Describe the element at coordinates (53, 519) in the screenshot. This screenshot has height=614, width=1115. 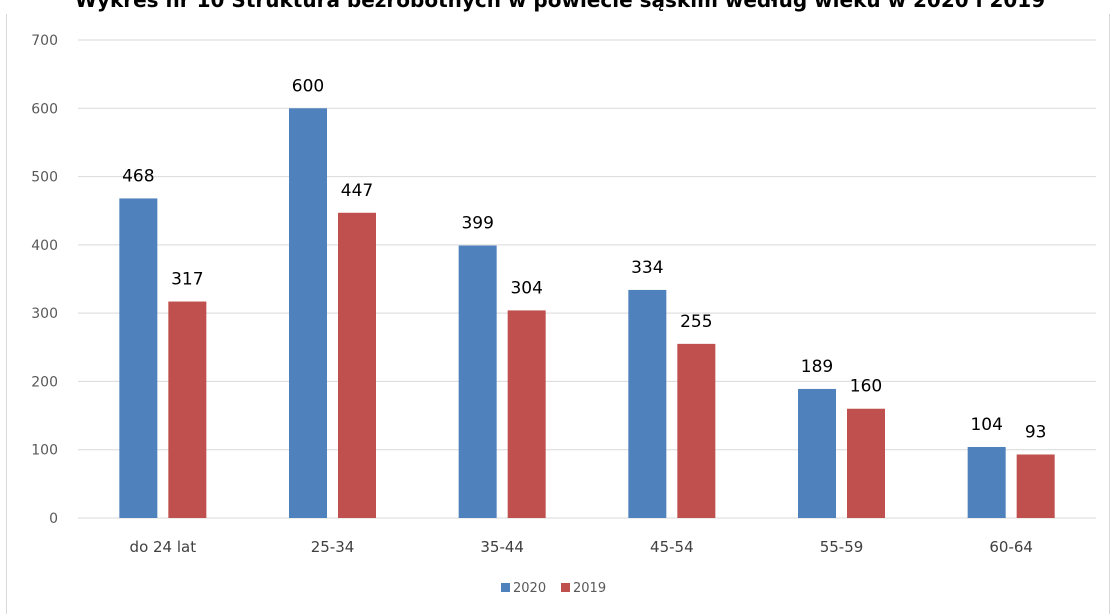
I see `y-tick-label: 0` at that location.